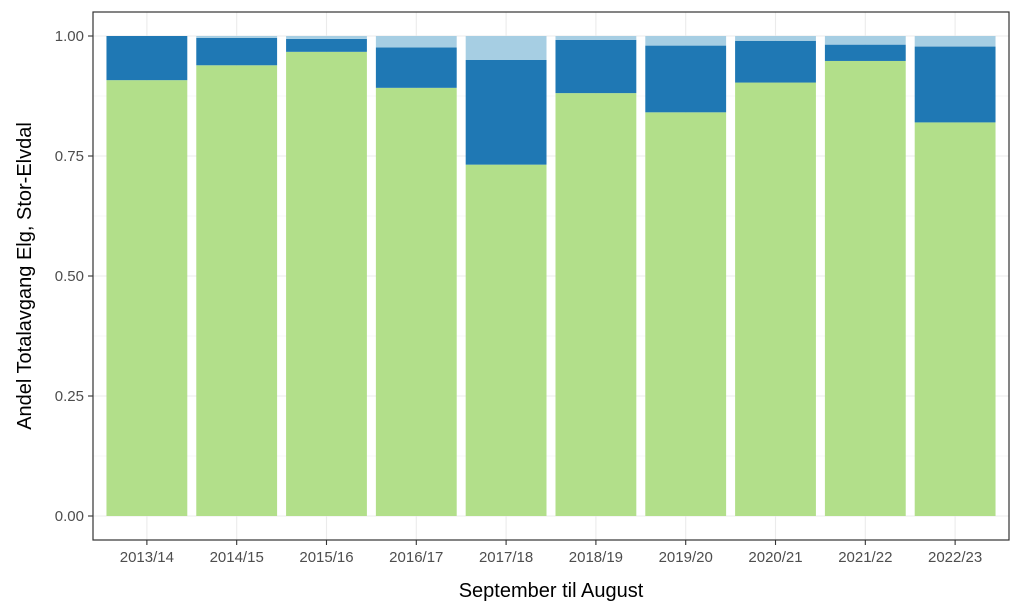  I want to click on x-tick-label: 2013/14, so click(147, 557).